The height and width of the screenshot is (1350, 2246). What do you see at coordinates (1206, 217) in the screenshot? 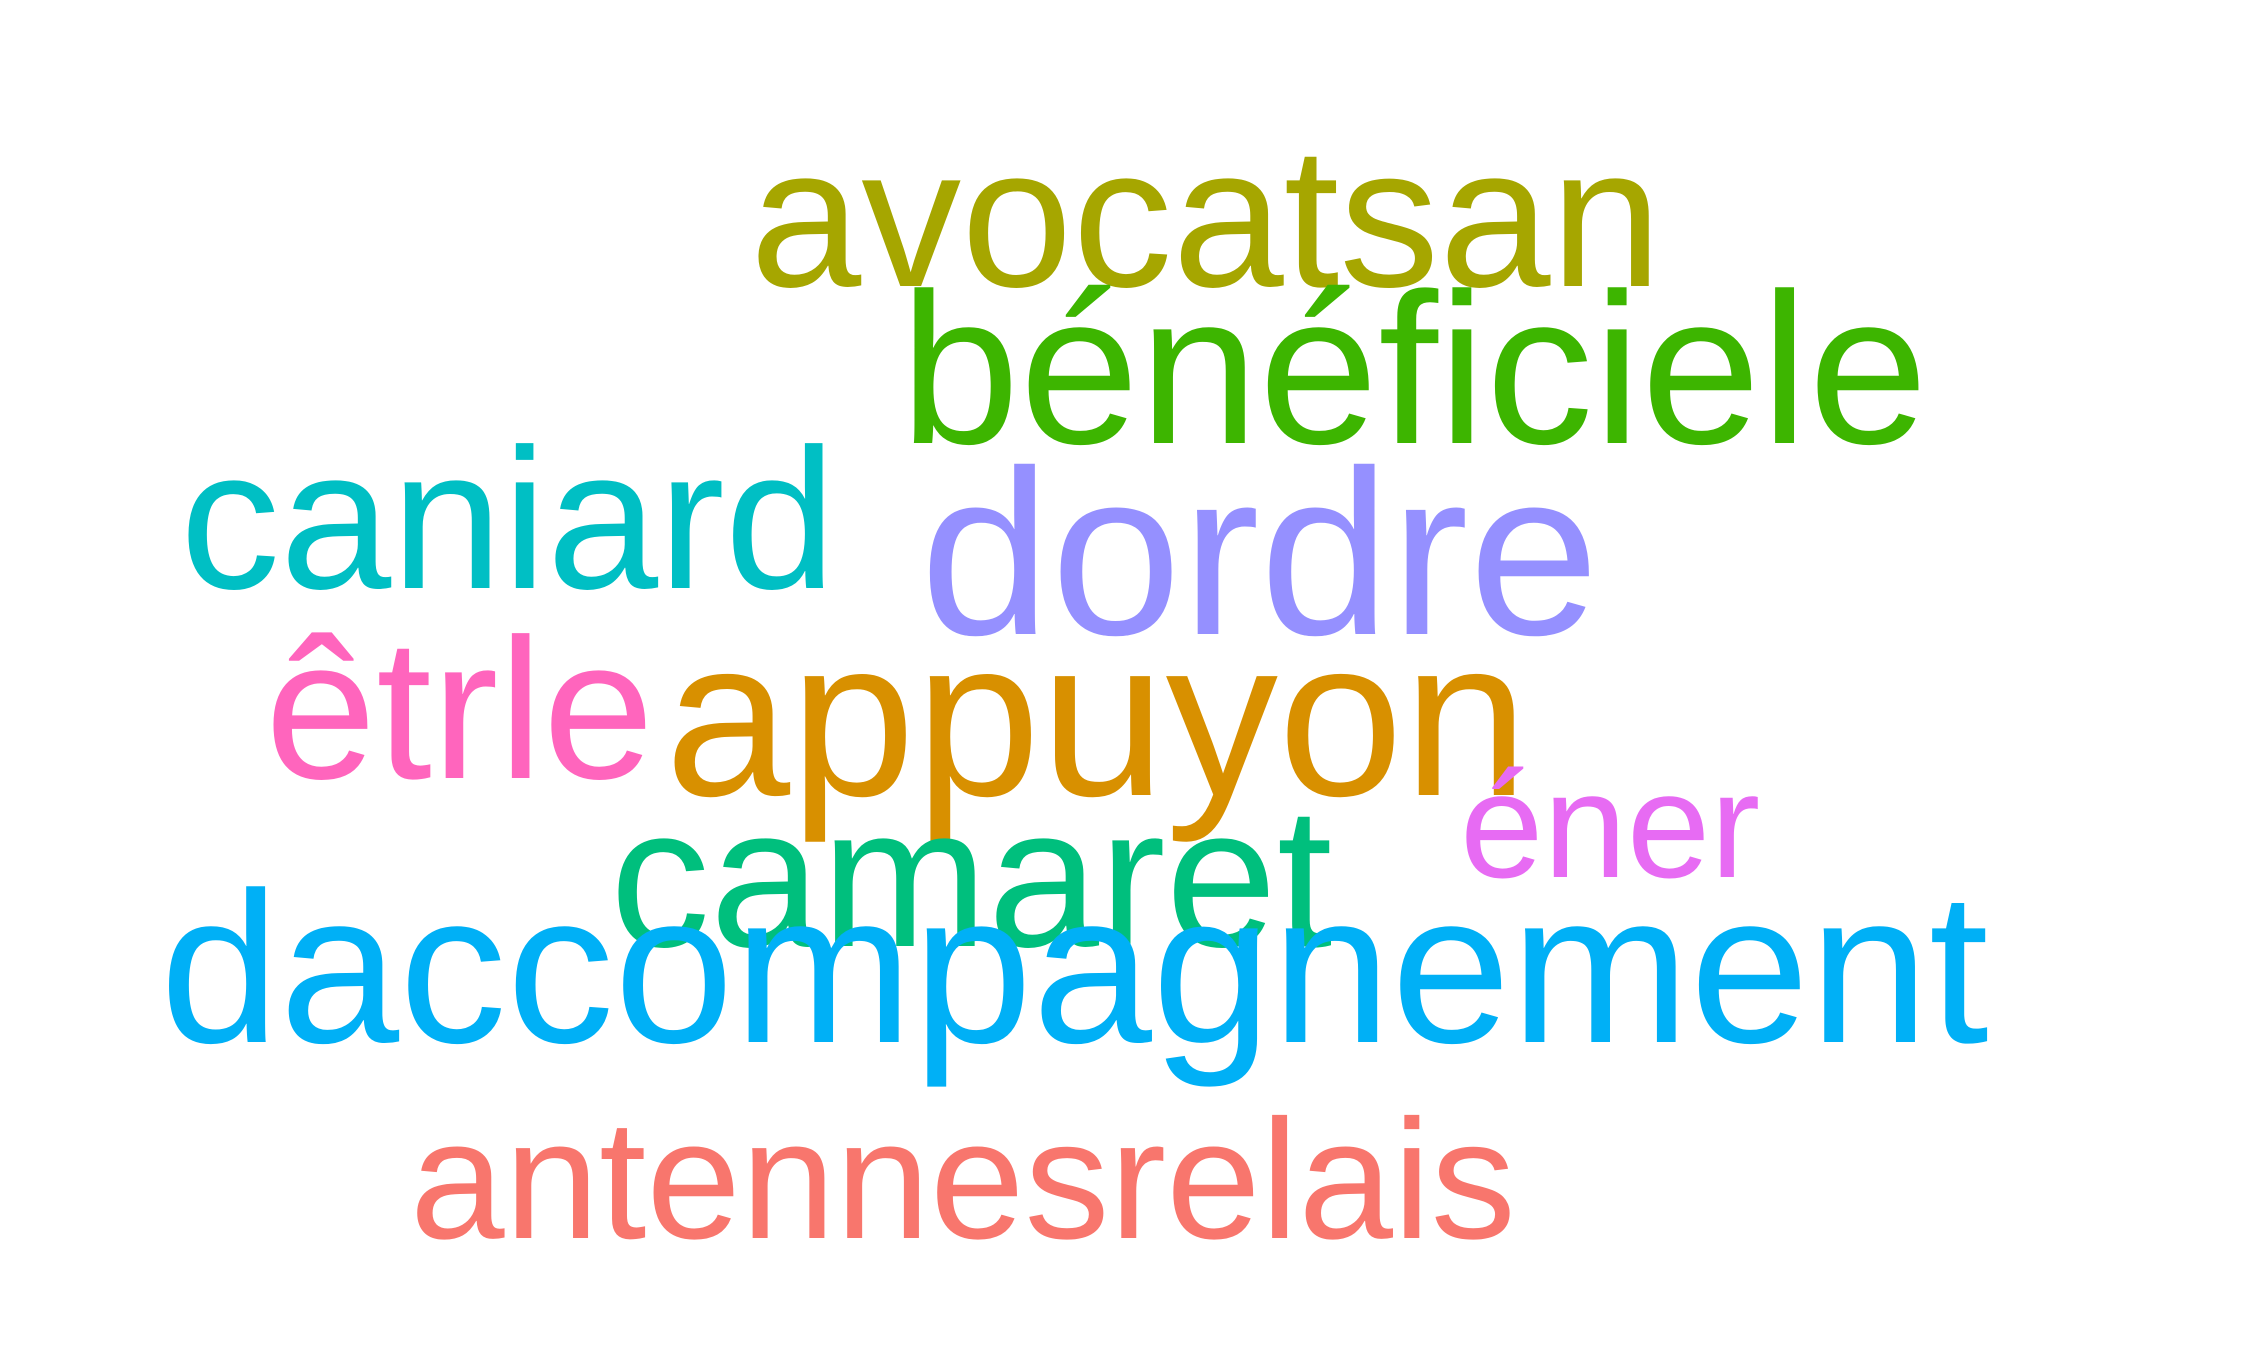
I see `word-avocatsan: avocatsan` at bounding box center [1206, 217].